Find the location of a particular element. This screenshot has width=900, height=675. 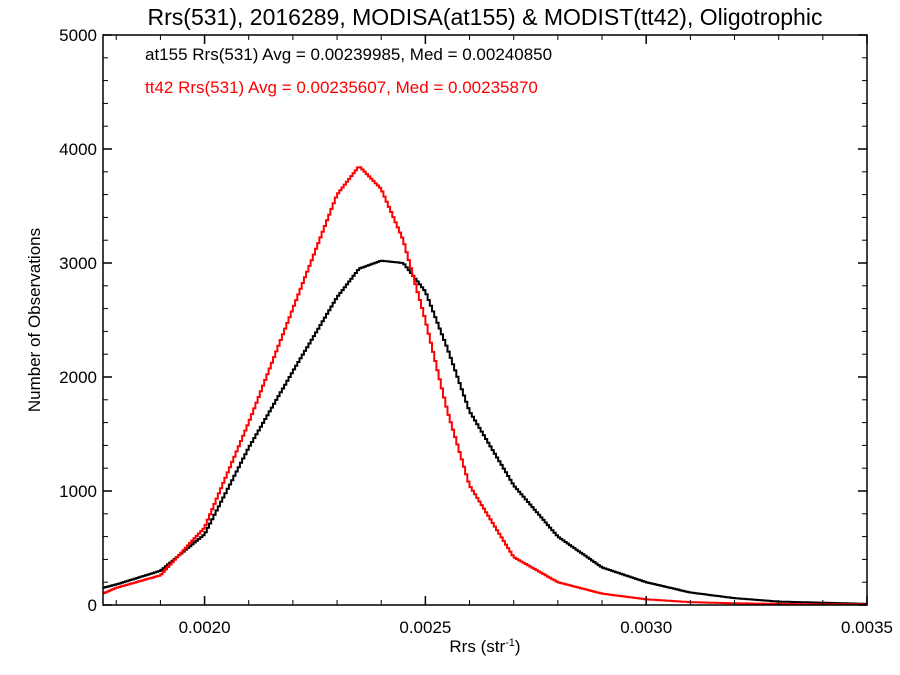

x-tick-label: 0.0025 is located at coordinates (425, 627).